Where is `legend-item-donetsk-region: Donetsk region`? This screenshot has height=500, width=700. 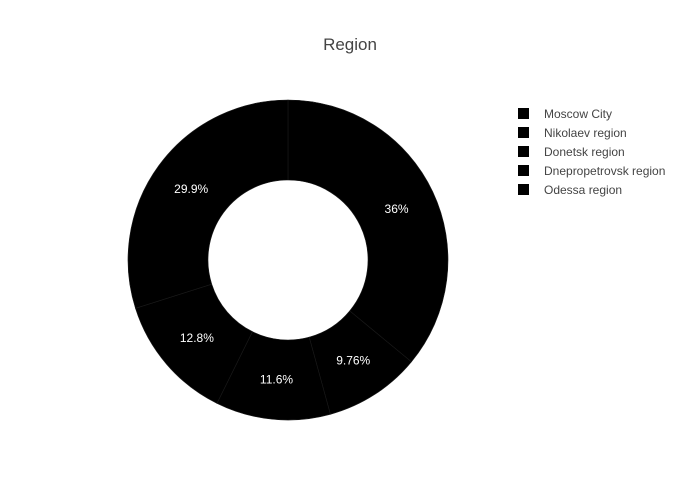
legend-item-donetsk-region: Donetsk region is located at coordinates (571, 152).